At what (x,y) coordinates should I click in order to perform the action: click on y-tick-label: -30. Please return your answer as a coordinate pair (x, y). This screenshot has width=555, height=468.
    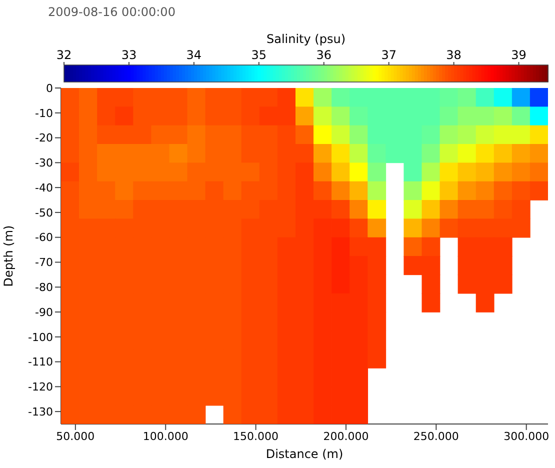
    Looking at the image, I should click on (44, 163).